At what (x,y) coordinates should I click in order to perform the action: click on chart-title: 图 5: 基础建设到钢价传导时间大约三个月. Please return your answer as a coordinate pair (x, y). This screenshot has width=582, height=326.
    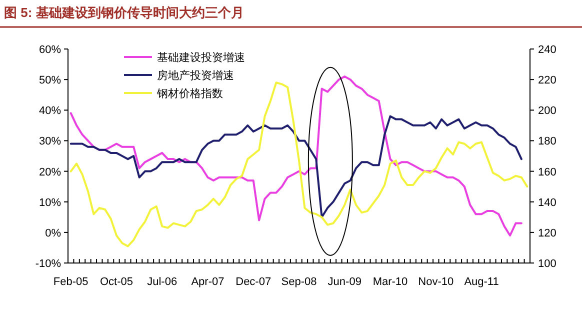
    Looking at the image, I should click on (124, 12).